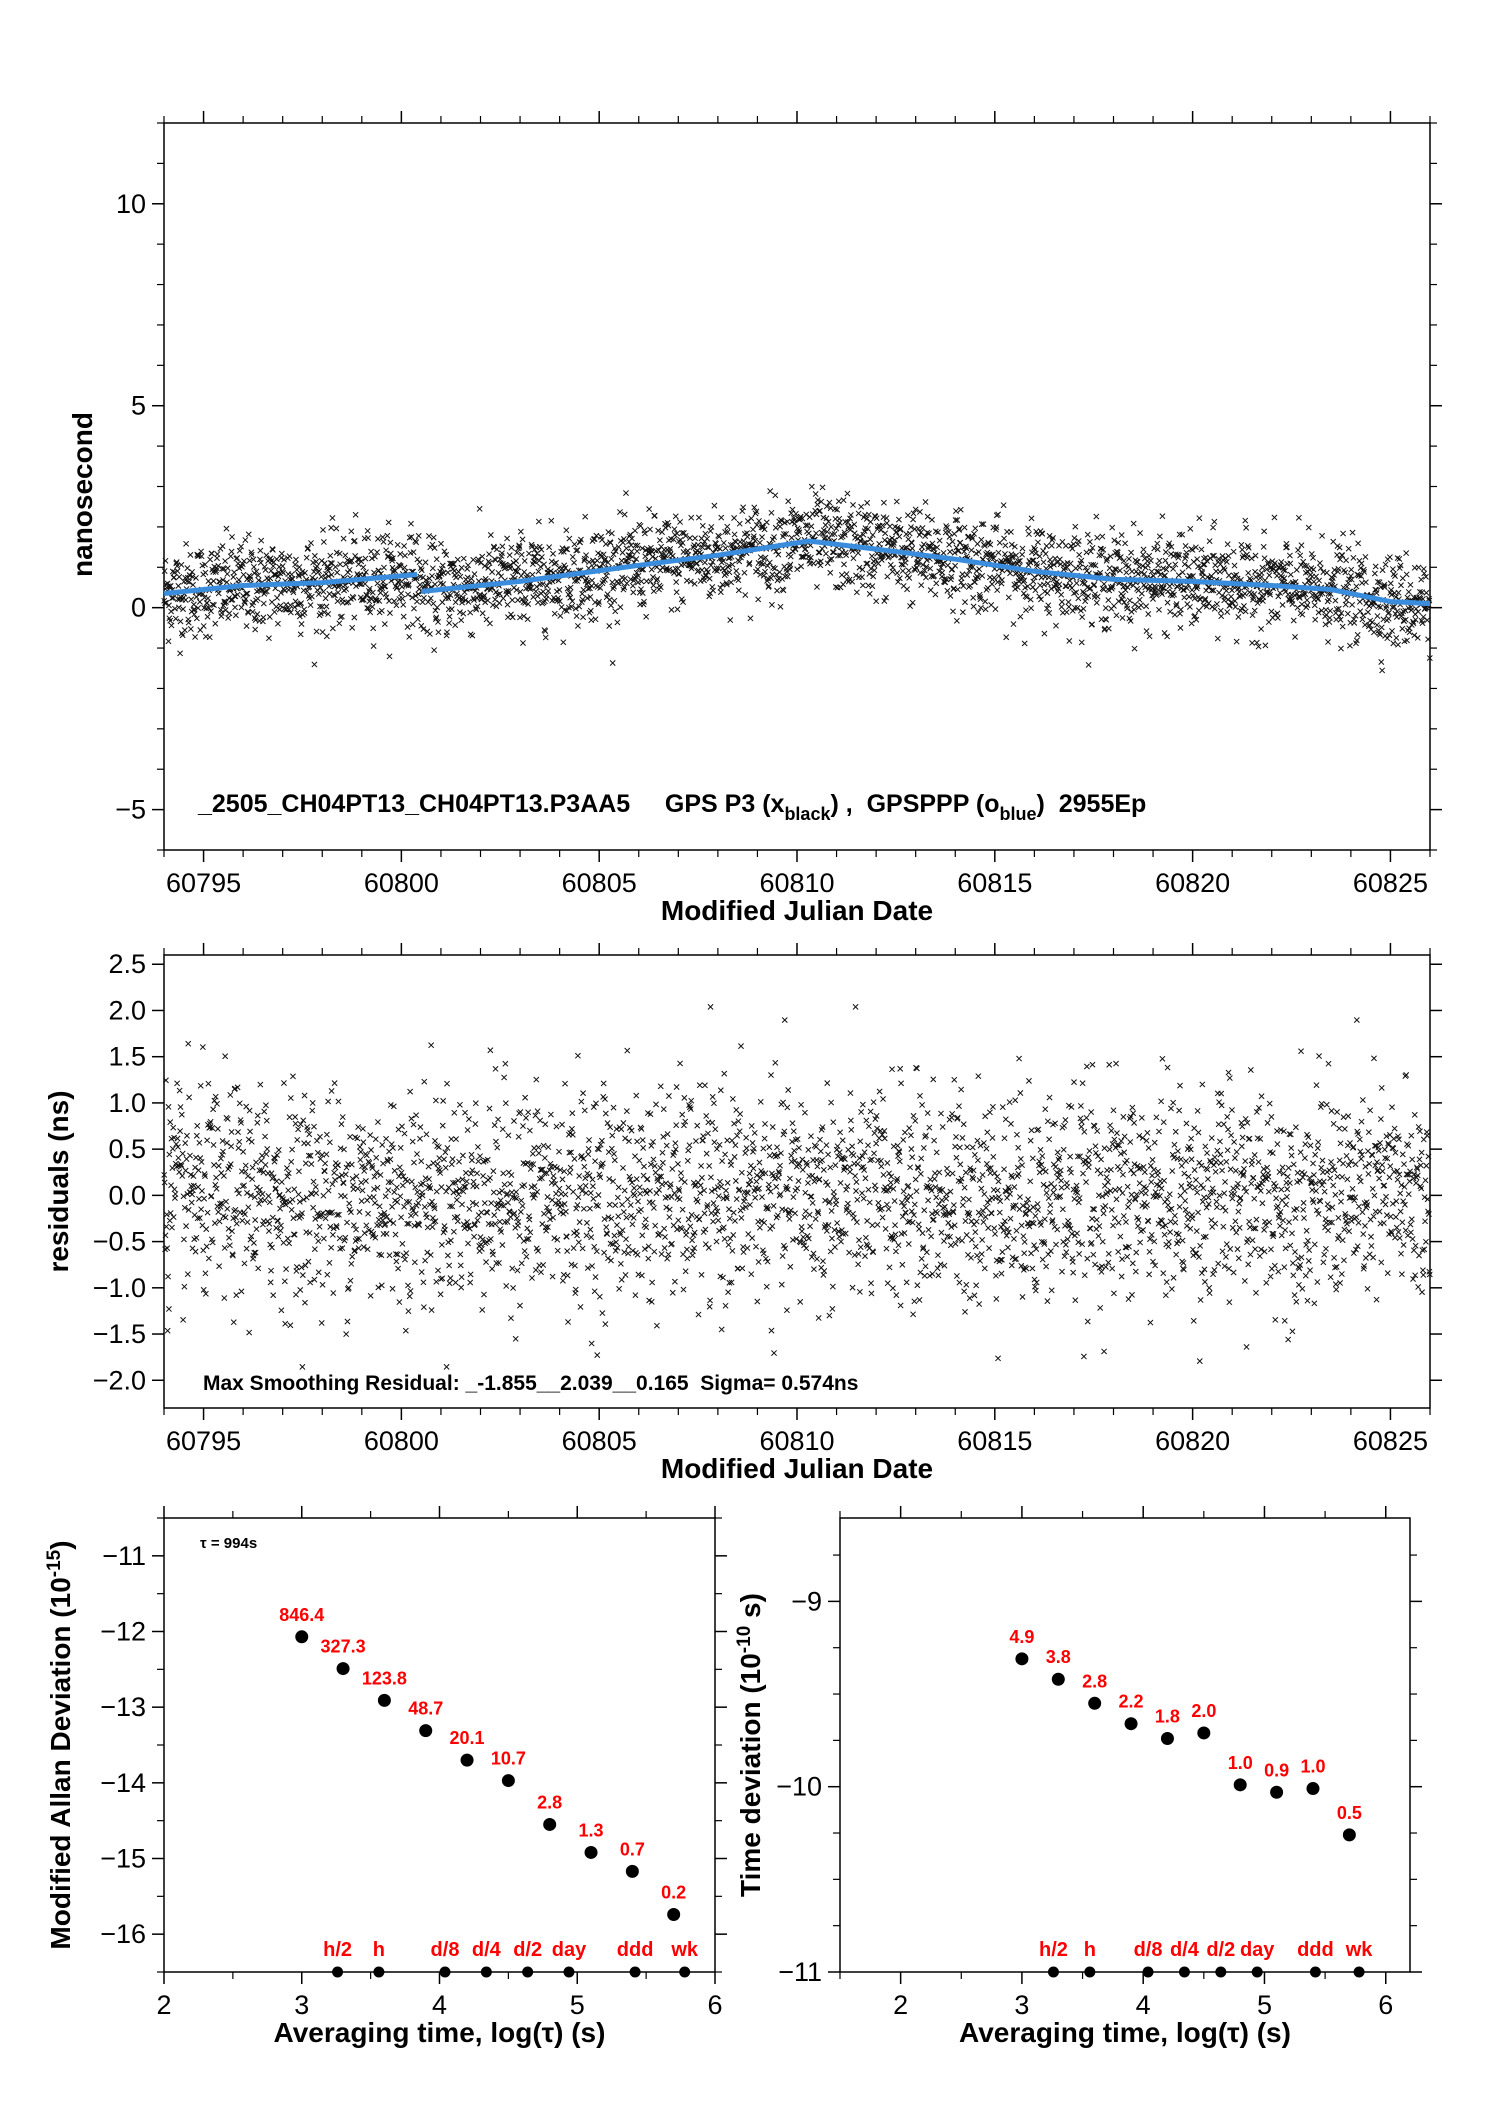 The image size is (1488, 2105). What do you see at coordinates (119, 1380) in the screenshot?
I see `y-tick-label: −2.0` at bounding box center [119, 1380].